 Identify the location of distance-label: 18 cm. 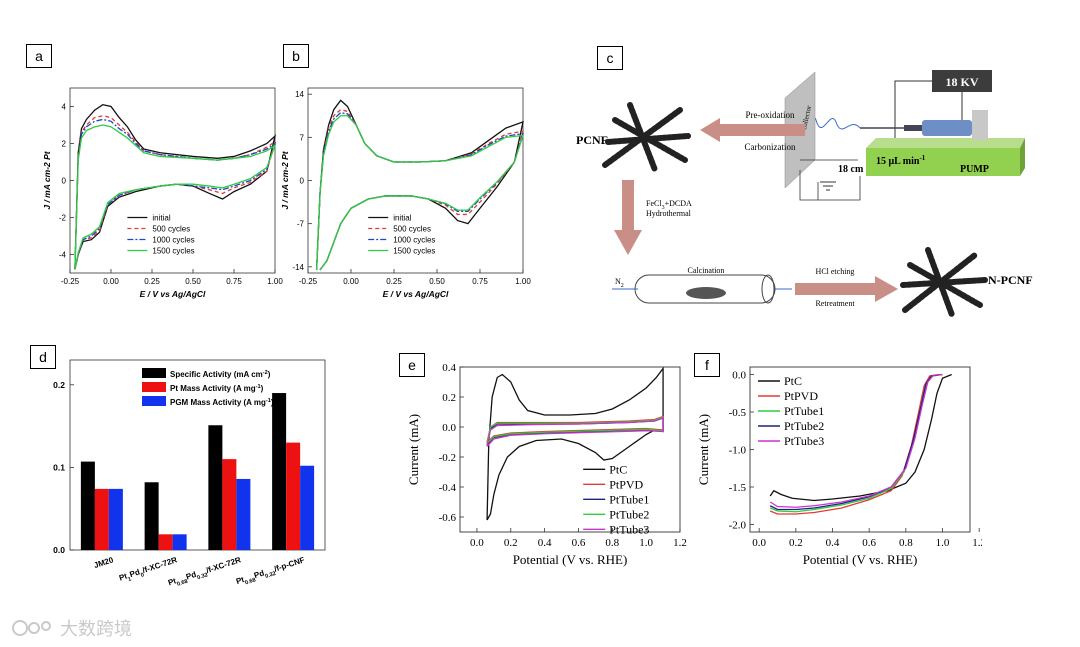
(851, 169).